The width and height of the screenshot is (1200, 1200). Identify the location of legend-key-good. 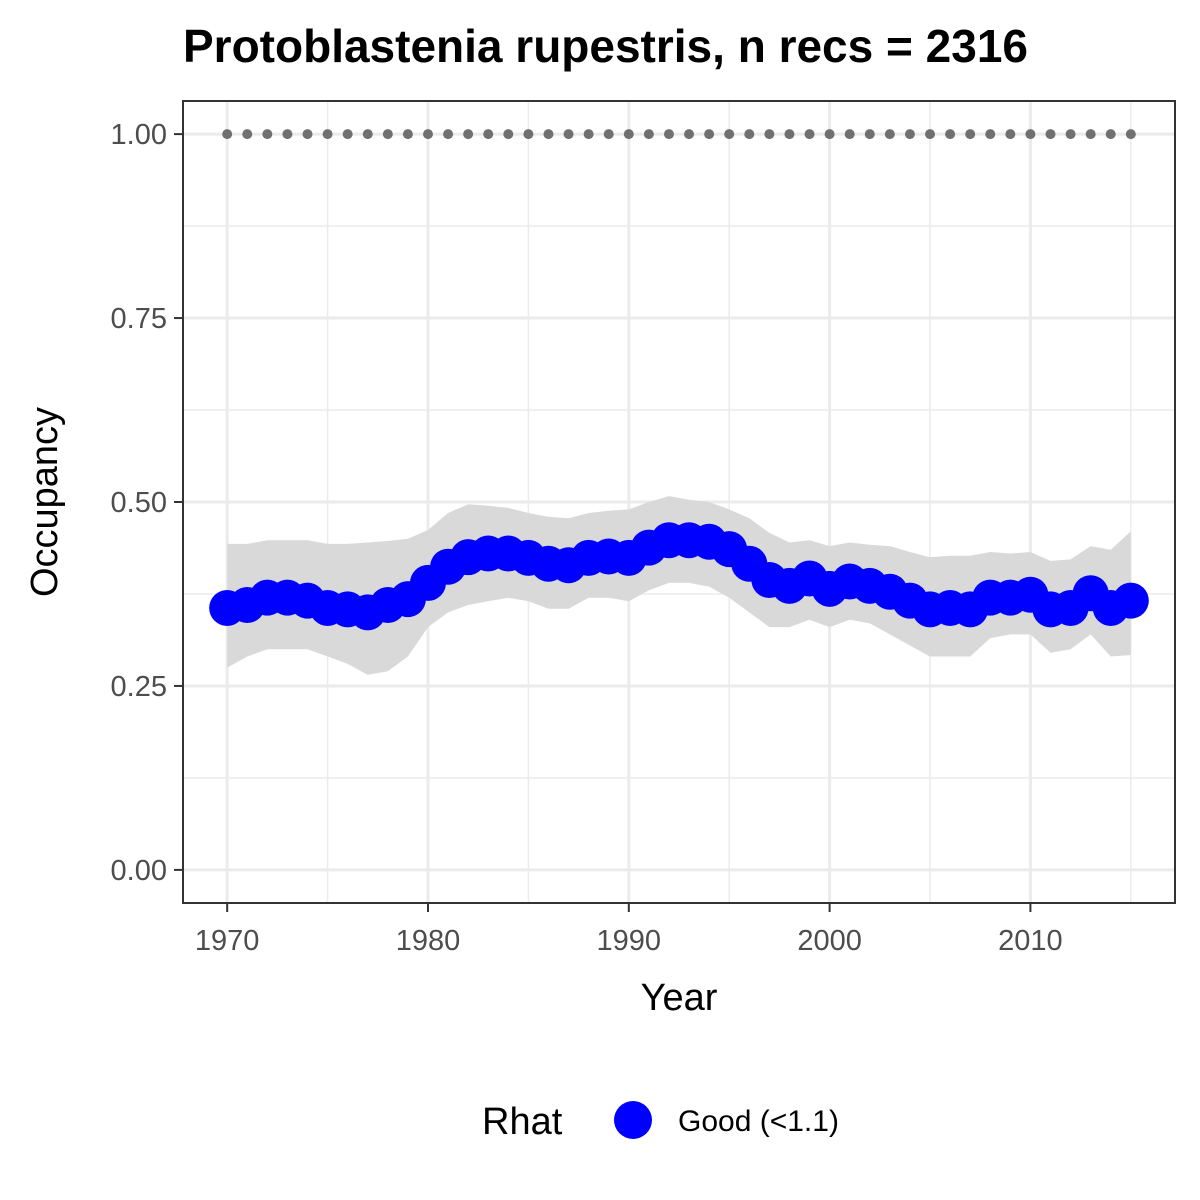
(633, 1120).